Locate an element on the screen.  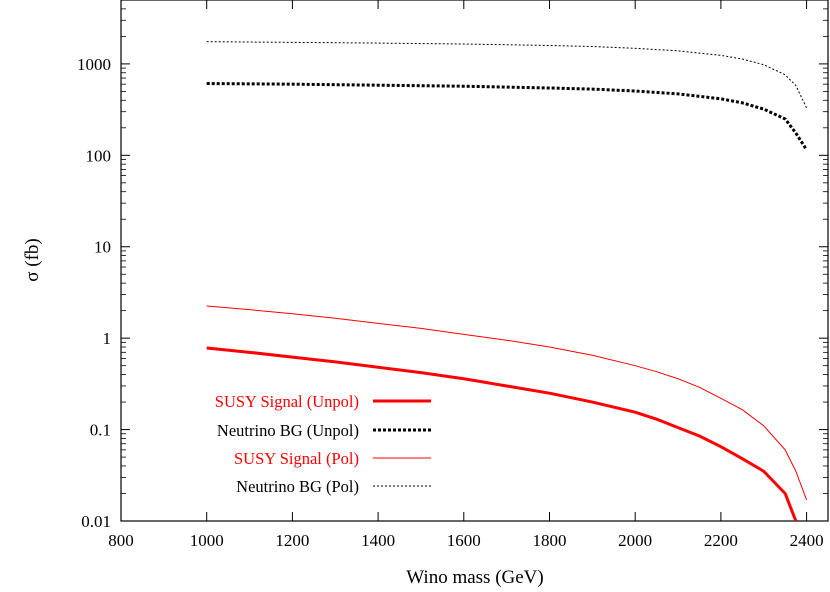
y-tick-label: 1 is located at coordinates (107, 338).